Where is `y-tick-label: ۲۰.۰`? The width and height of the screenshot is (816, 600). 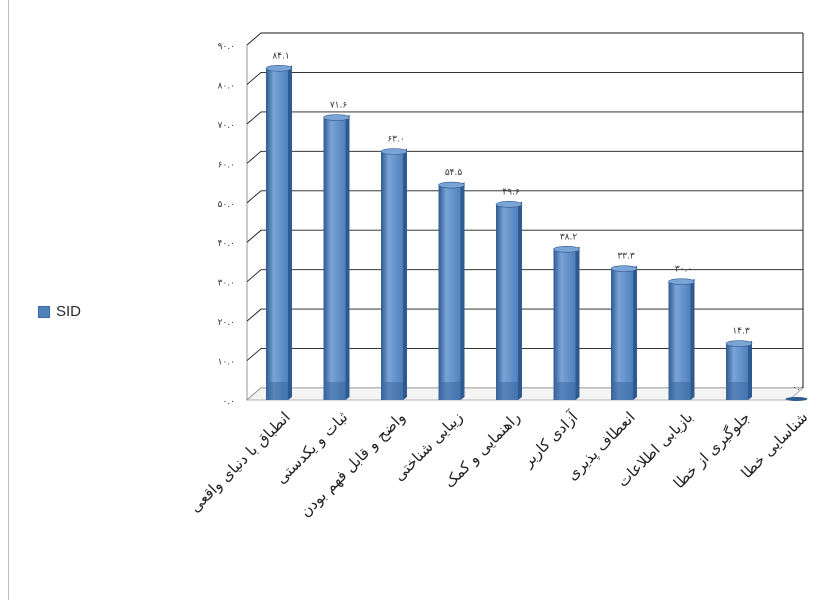 y-tick-label: ۲۰.۰ is located at coordinates (226, 323).